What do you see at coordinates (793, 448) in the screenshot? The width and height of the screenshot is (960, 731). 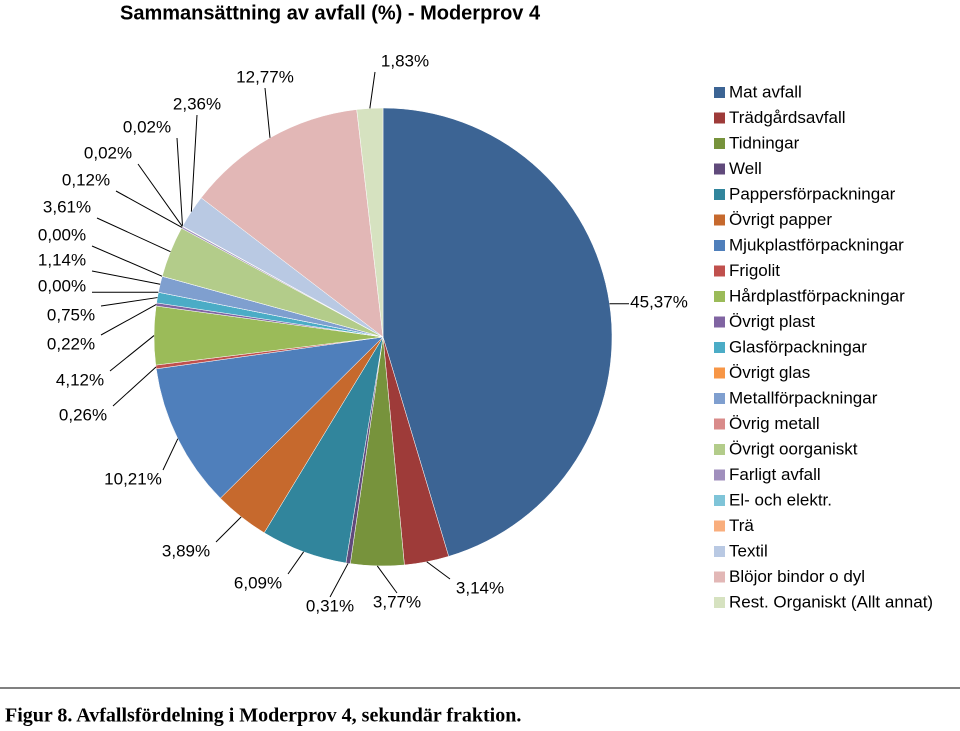 I see `legend-label: Övrigt oorganiskt` at bounding box center [793, 448].